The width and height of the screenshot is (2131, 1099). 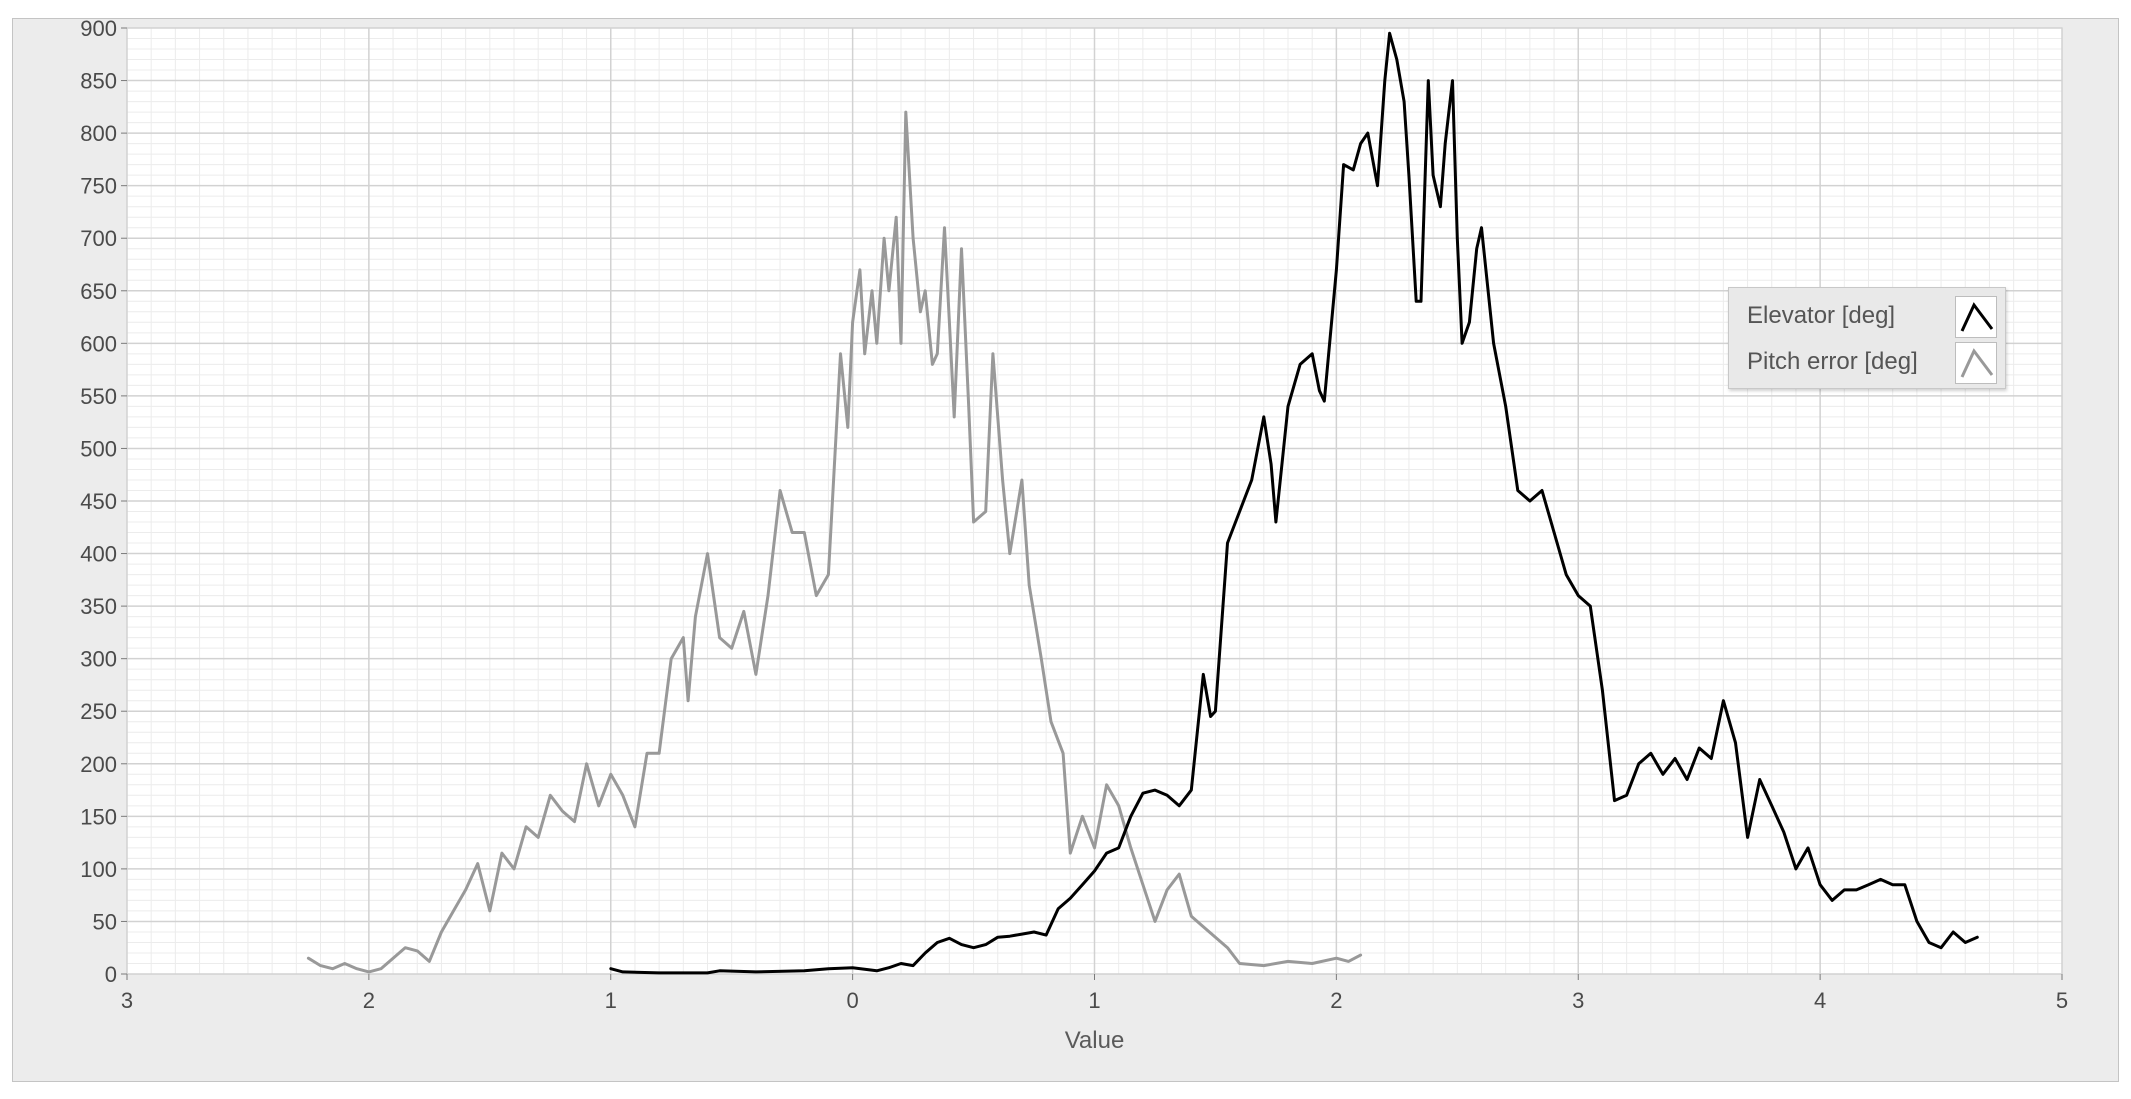 I want to click on y-tick-label: 600, so click(x=98, y=343).